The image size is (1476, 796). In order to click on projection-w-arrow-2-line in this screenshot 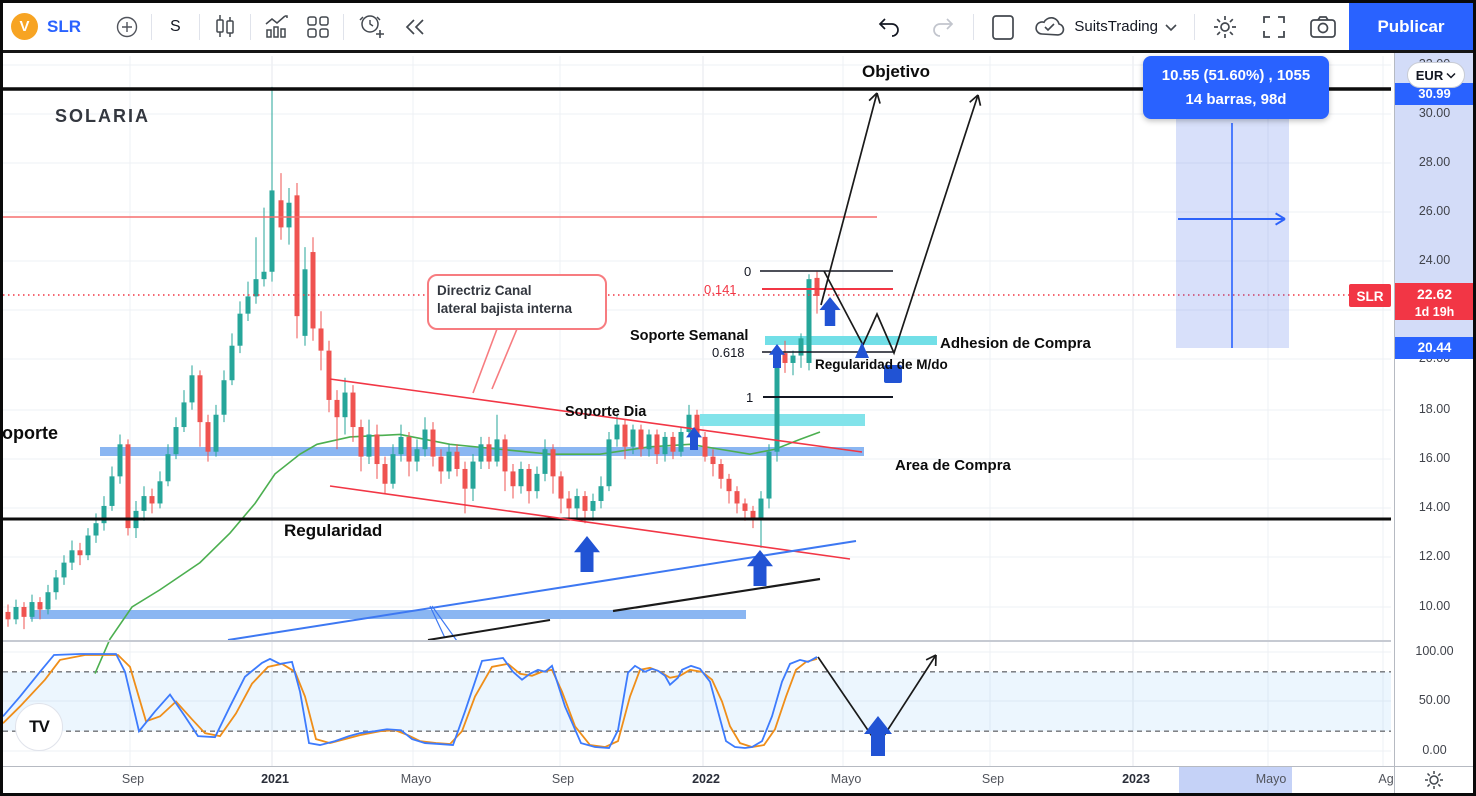, I will do `click(901, 225)`.